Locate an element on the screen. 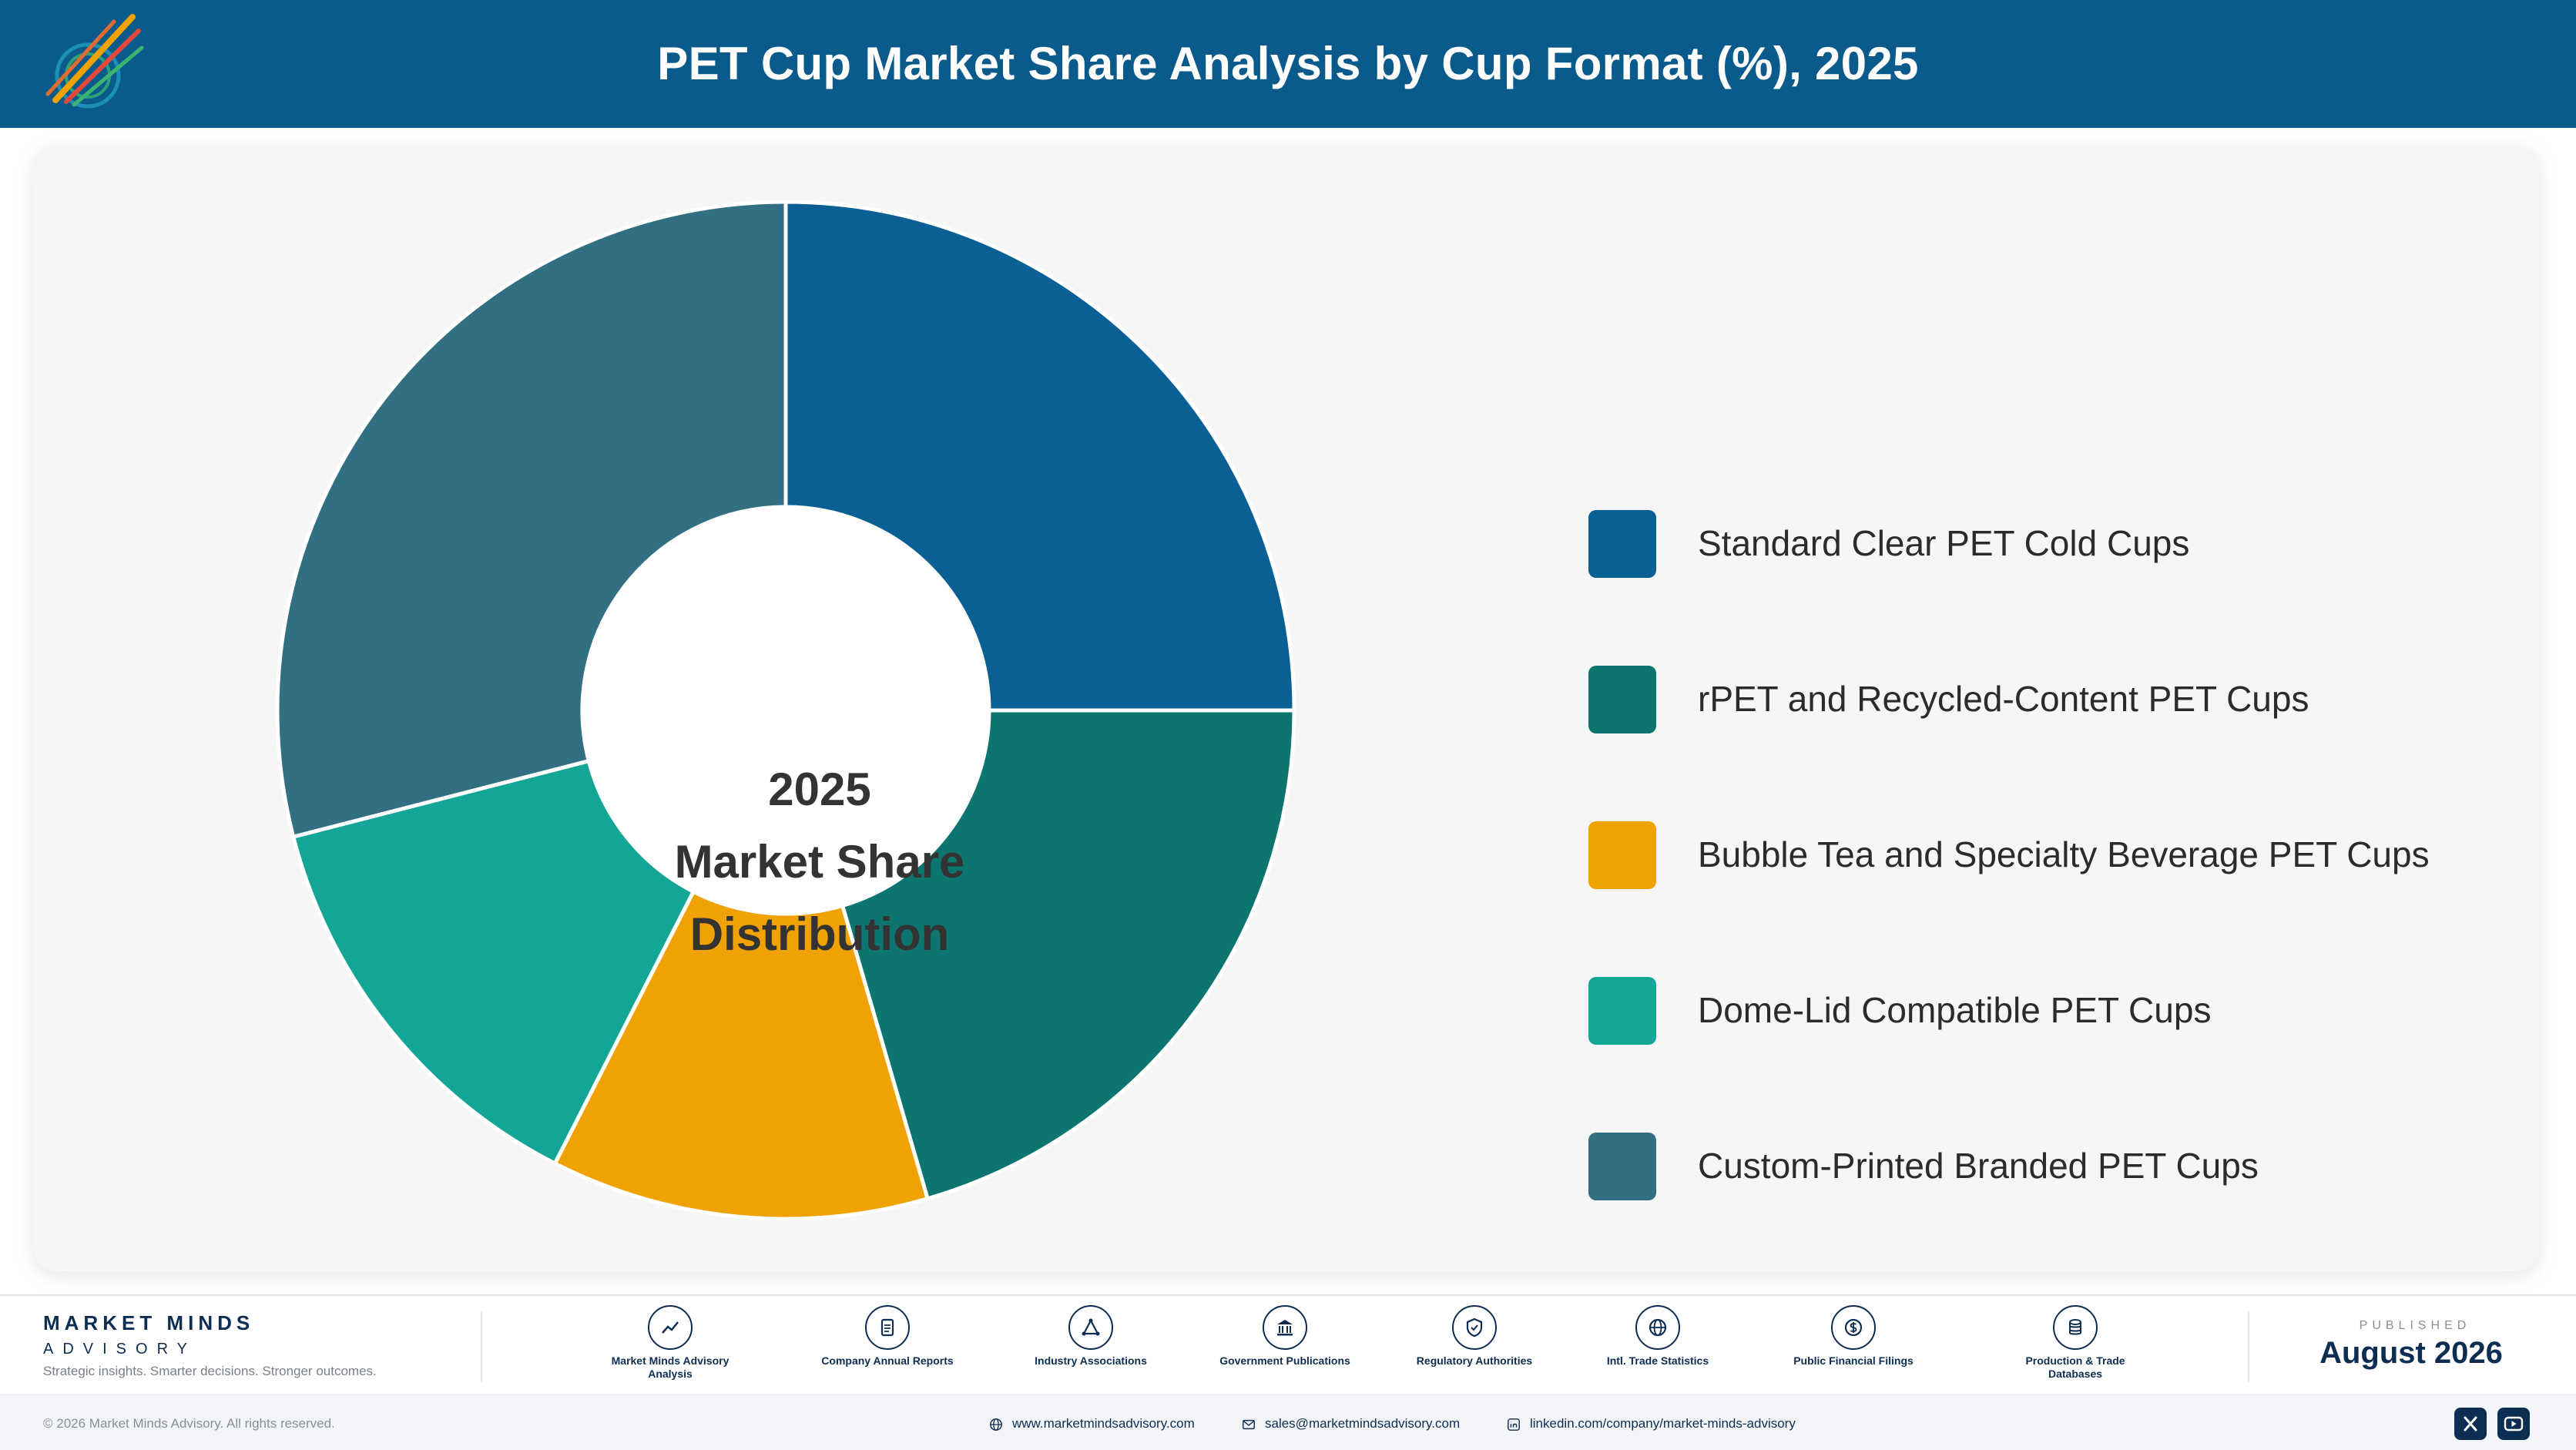 The width and height of the screenshot is (2576, 1450). building-icon is located at coordinates (1285, 1327).